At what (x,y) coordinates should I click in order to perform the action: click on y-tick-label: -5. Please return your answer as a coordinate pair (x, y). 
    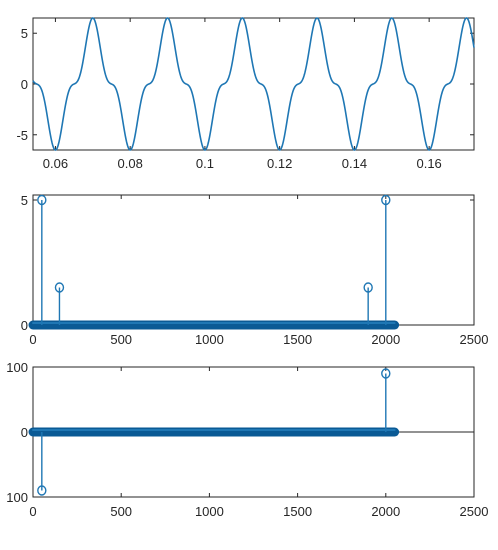
    Looking at the image, I should click on (22, 135).